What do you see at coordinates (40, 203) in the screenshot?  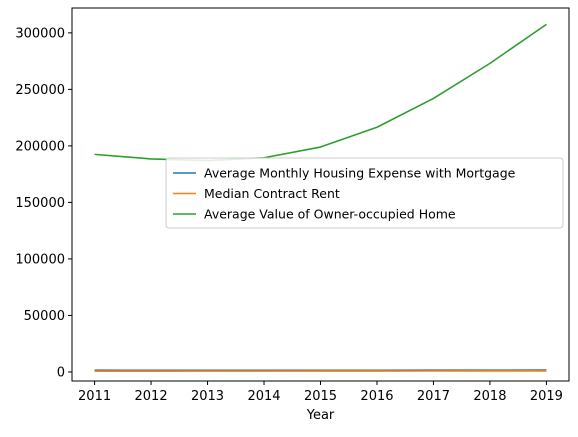 I see `y-tick-label: 150000` at bounding box center [40, 203].